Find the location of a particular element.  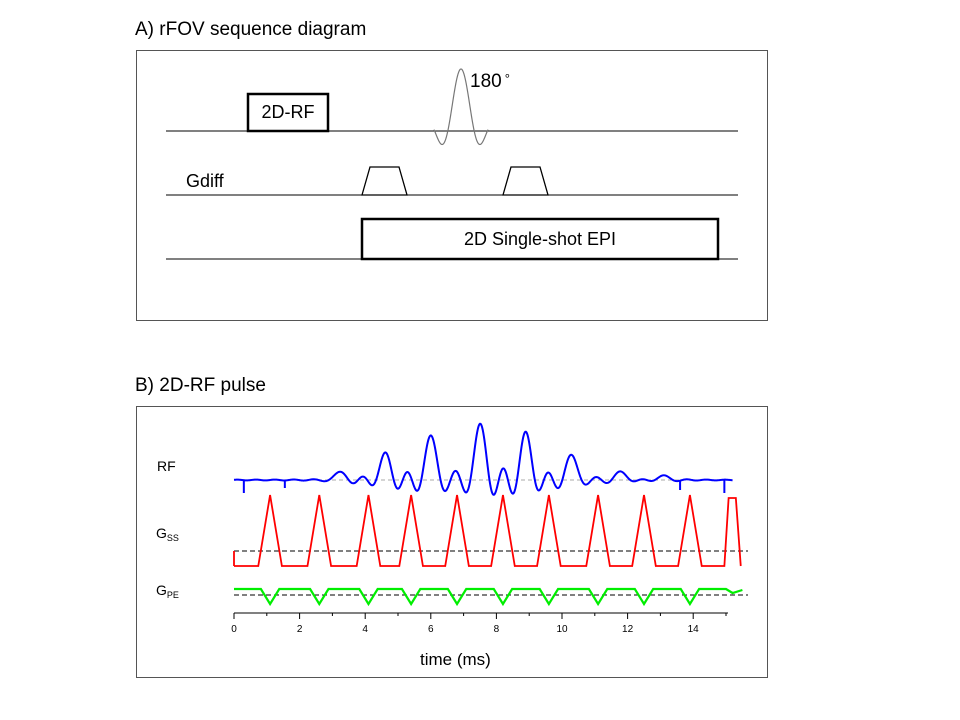

x-tick-label: 14 is located at coordinates (694, 629).